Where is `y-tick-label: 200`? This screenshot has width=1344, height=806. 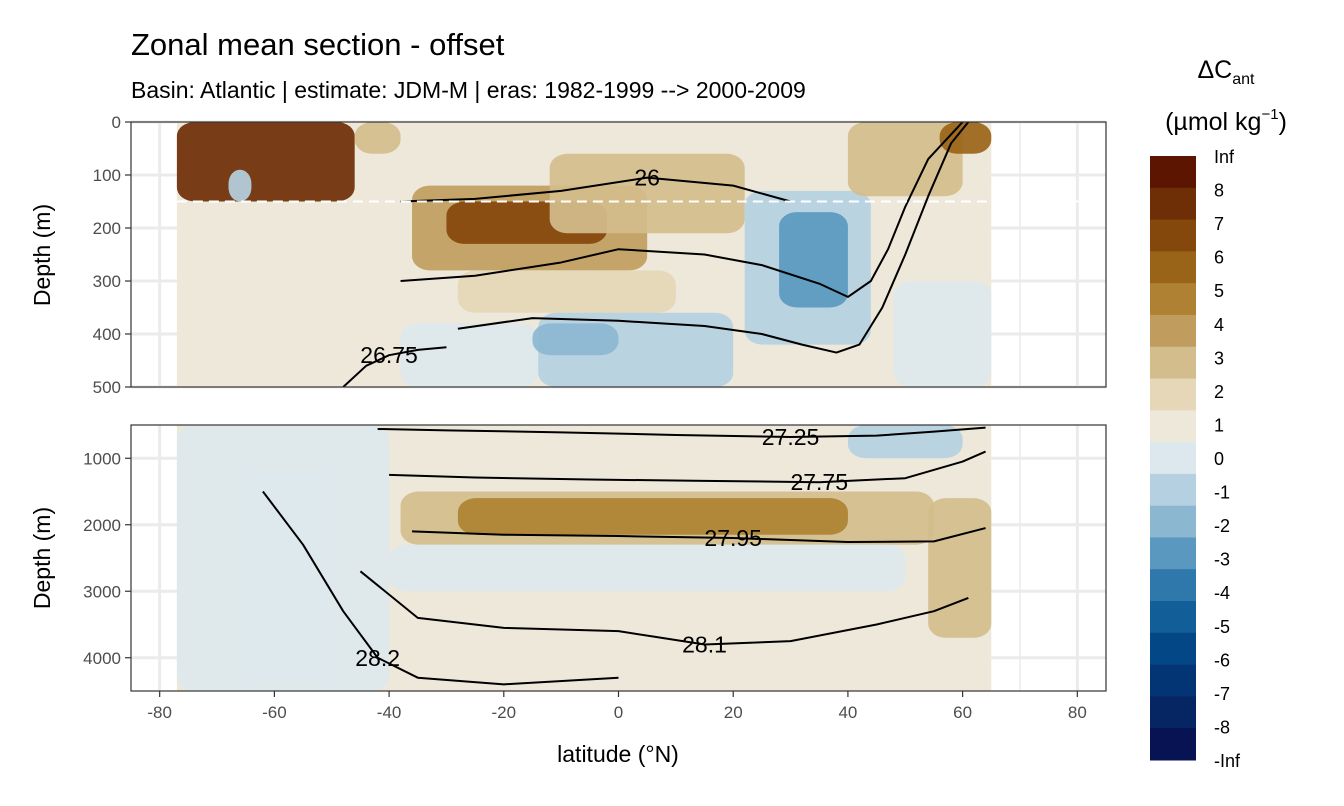
y-tick-label: 200 is located at coordinates (107, 228).